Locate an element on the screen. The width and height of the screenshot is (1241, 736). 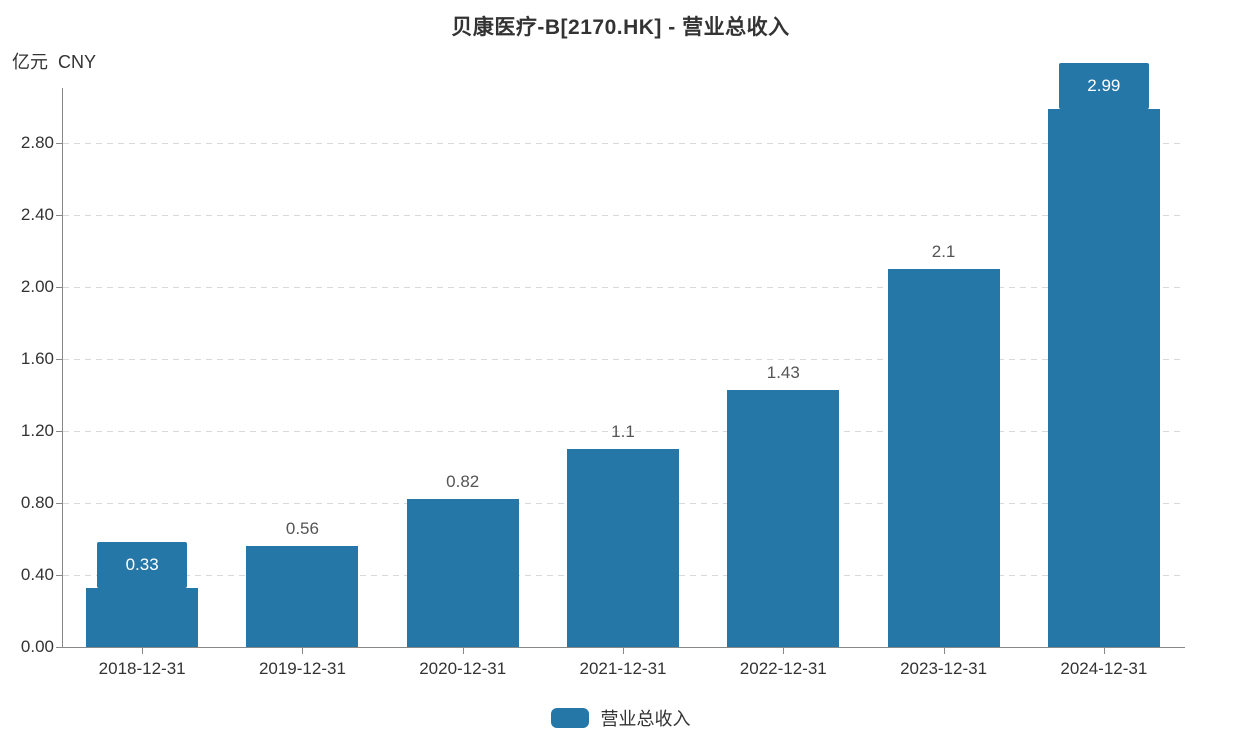
x-axis-label: 2020-12-31 is located at coordinates (463, 668).